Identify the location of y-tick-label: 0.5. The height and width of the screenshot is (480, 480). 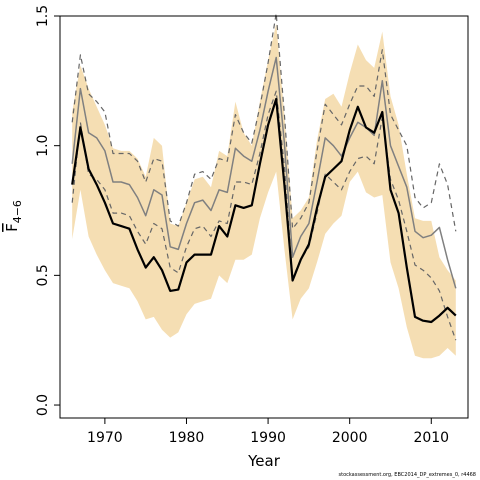
(43, 275).